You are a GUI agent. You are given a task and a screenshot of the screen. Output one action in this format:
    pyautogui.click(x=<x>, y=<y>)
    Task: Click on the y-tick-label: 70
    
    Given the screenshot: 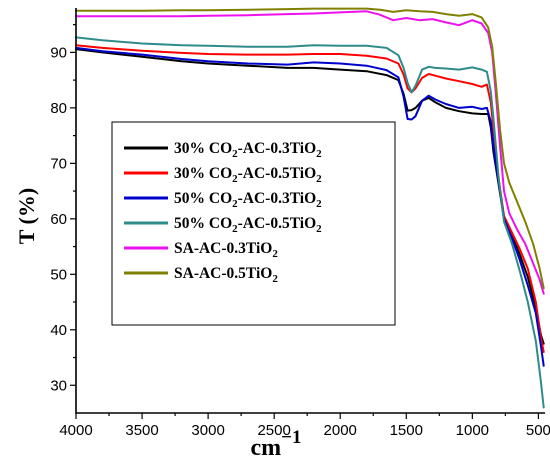 What is the action you would take?
    pyautogui.click(x=58, y=163)
    